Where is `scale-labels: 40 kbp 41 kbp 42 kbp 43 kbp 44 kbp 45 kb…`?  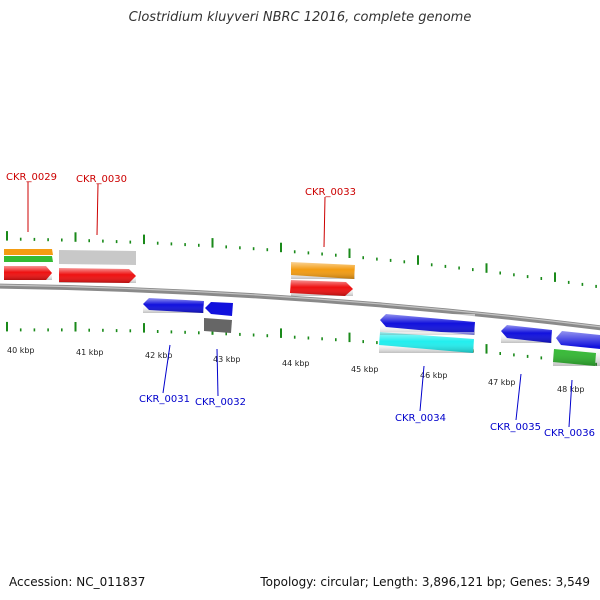
scale-labels: 40 kbp 41 kbp 42 kbp 43 kbp 44 kbp 45 kb… is located at coordinates (296, 370).